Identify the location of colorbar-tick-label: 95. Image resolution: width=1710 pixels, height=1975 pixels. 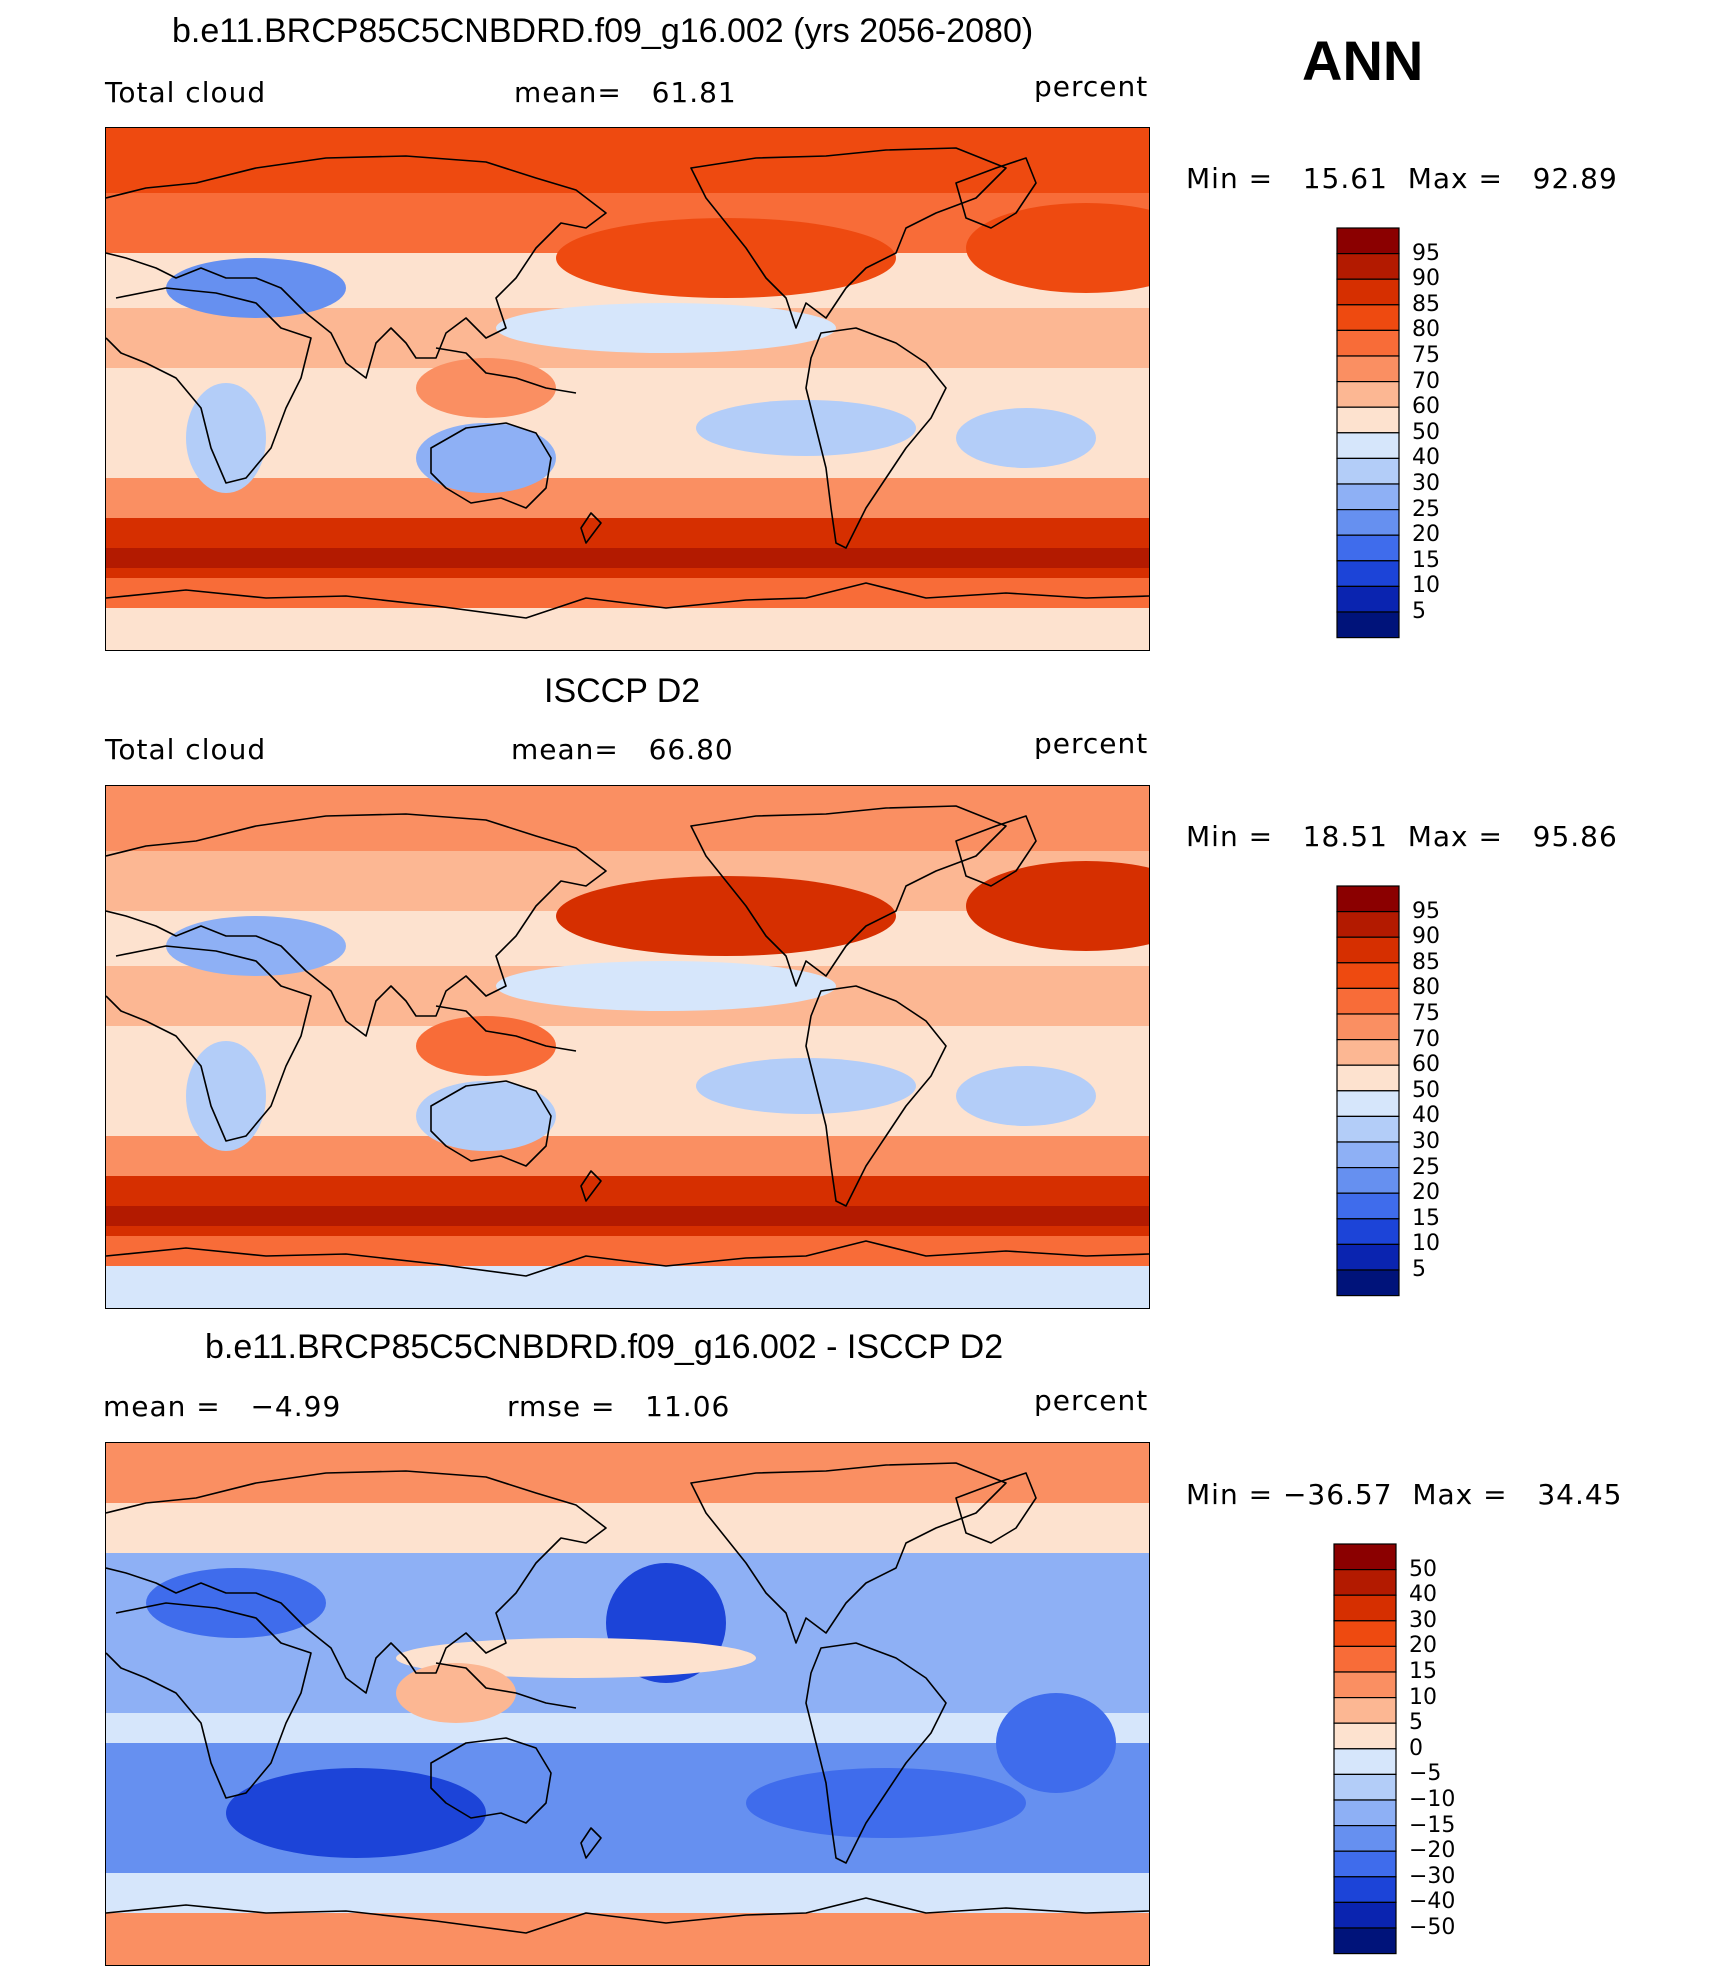
(1426, 911).